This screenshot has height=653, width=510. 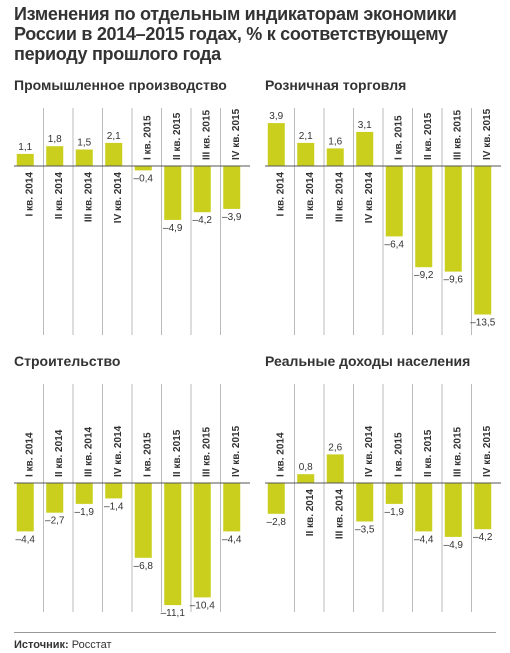 What do you see at coordinates (335, 85) in the screenshot?
I see `chart-title: Розничная торговля` at bounding box center [335, 85].